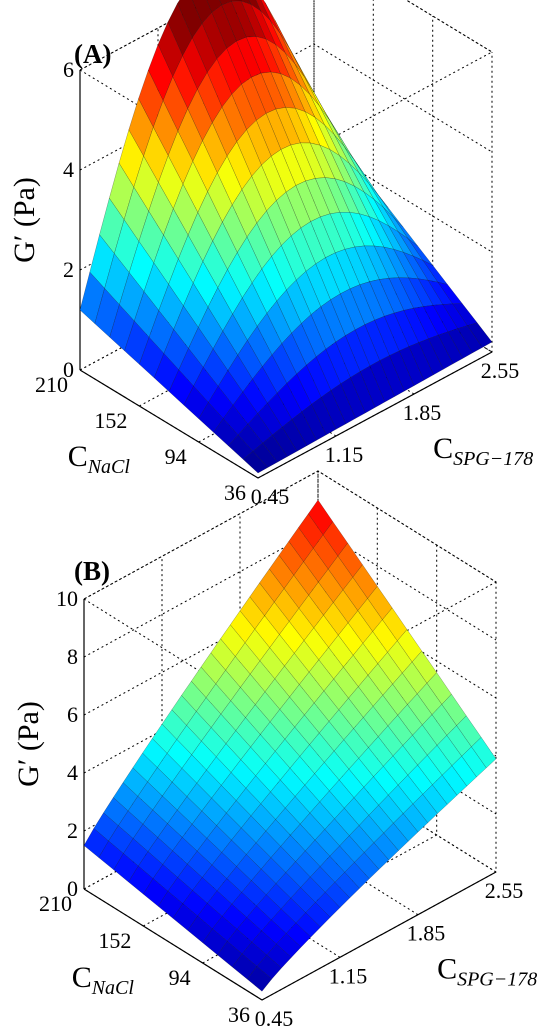 The image size is (560, 1032). Describe the element at coordinates (67, 598) in the screenshot. I see `z-tick-label: 10` at that location.